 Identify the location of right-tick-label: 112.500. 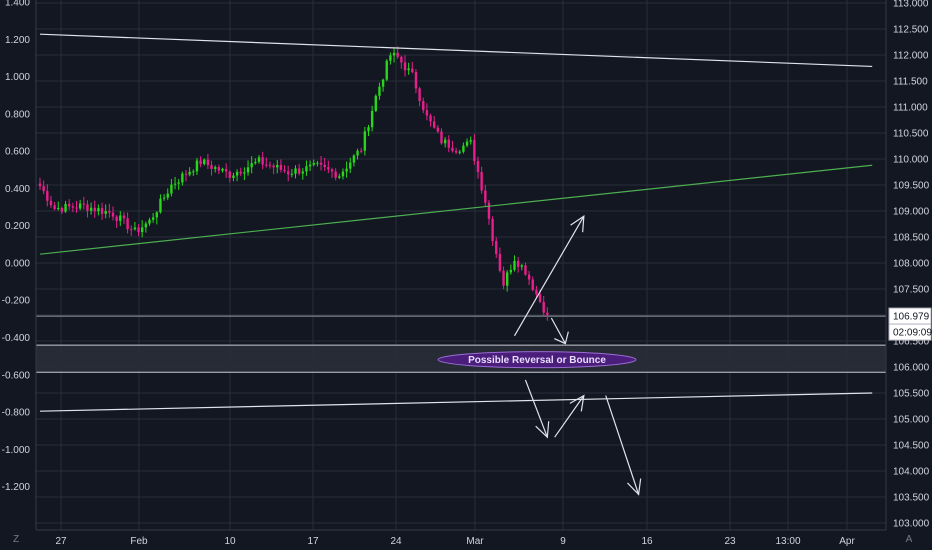
(911, 30).